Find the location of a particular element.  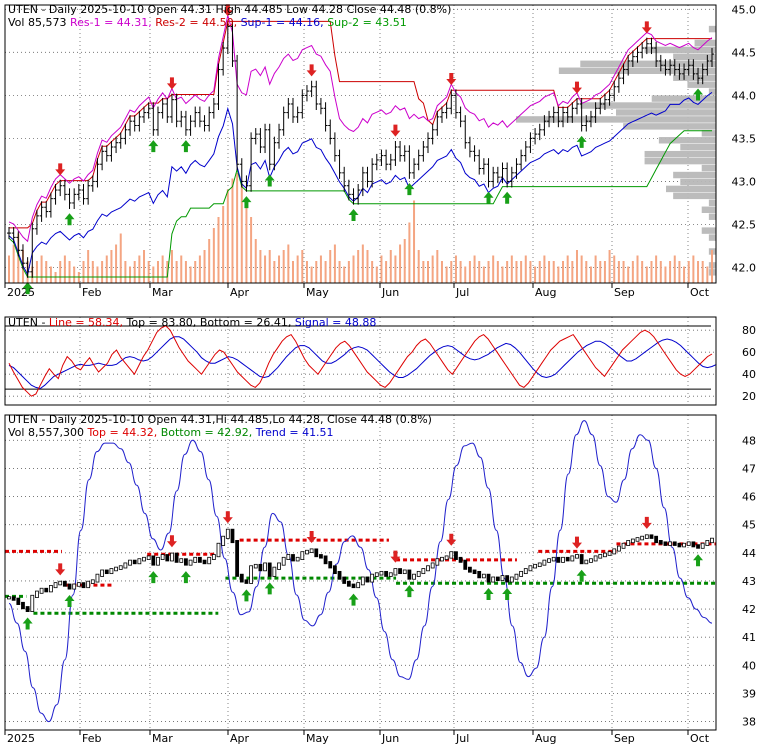

legend-part: UTEN - is located at coordinates (28, 322).